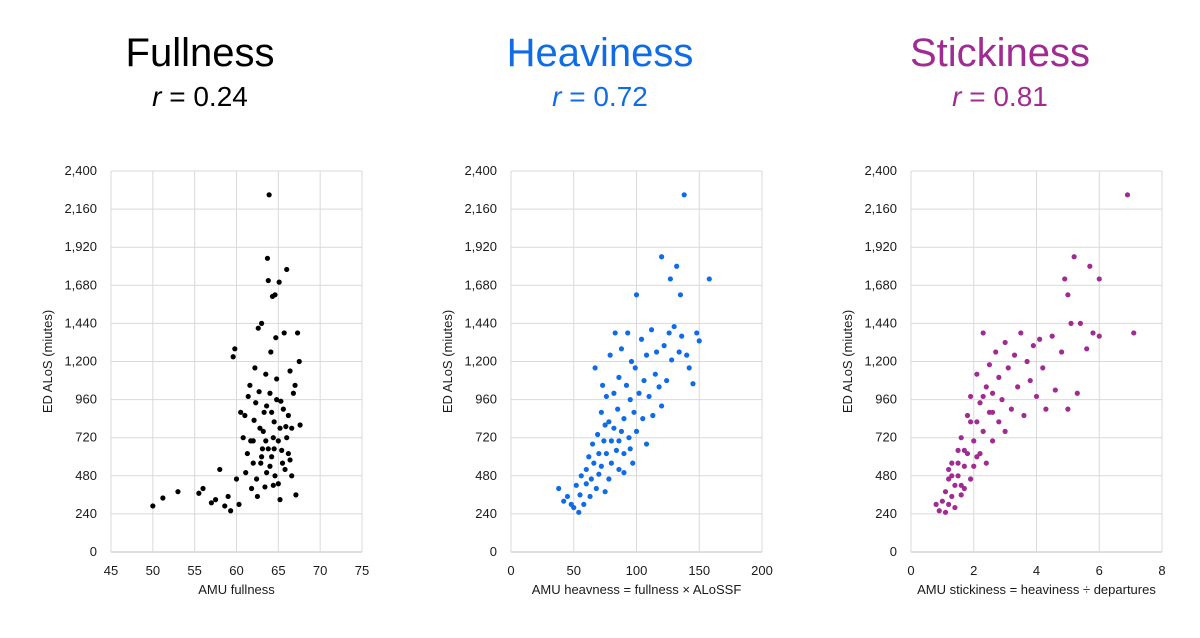 The image size is (1200, 638). I want to click on y-tick-label: 2,400, so click(880, 170).